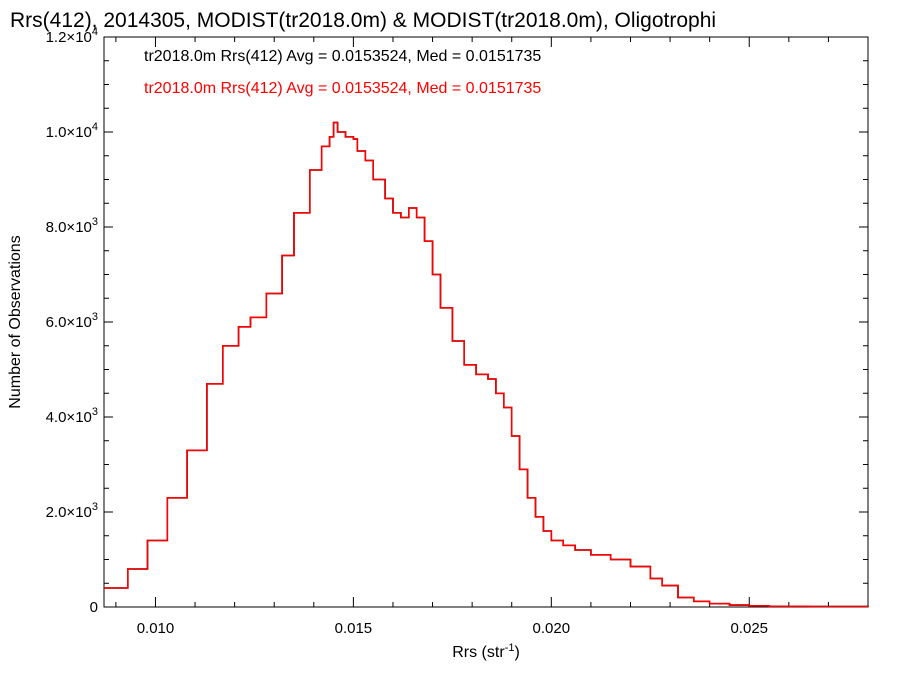 Image resolution: width=900 pixels, height=675 pixels. I want to click on y-tick-label: 4.0×10³, so click(72, 416).